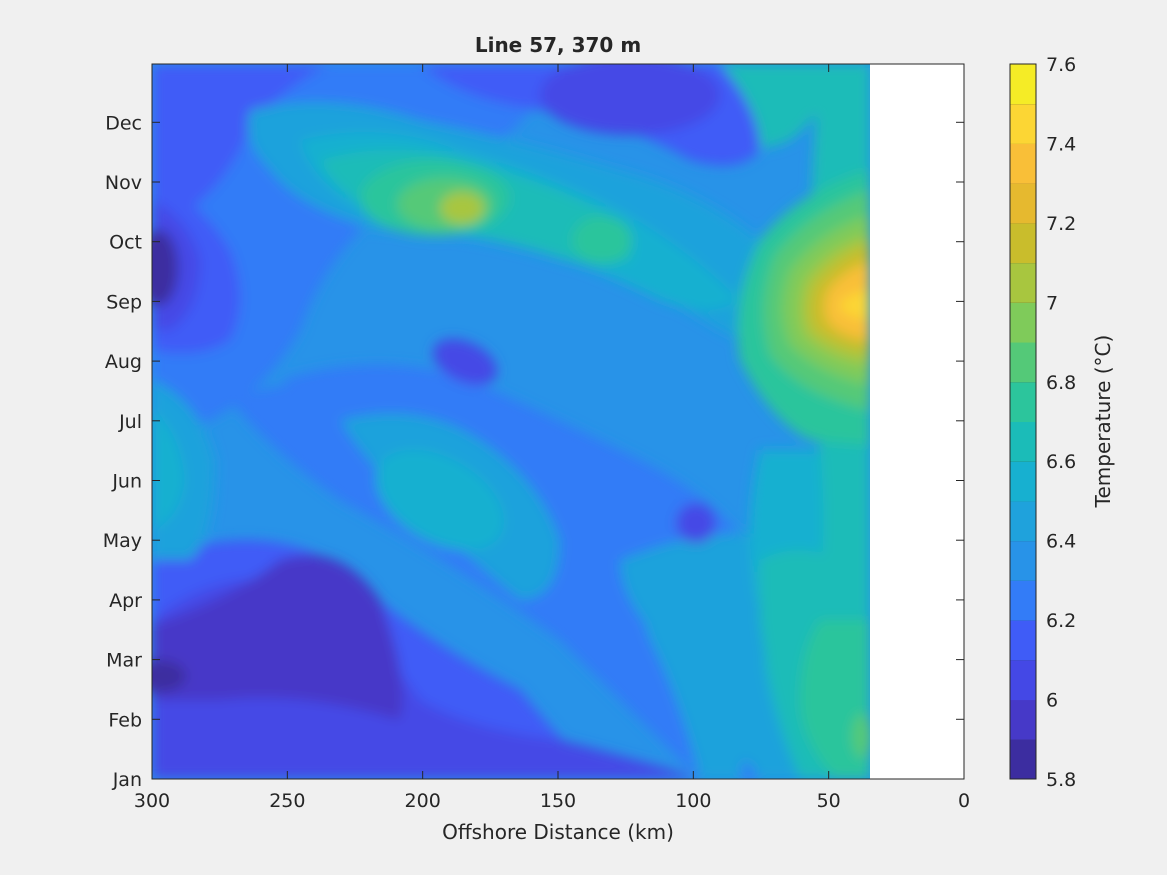 The height and width of the screenshot is (875, 1167). Describe the element at coordinates (1061, 65) in the screenshot. I see `colorbar-tick-label: 7.6` at that location.